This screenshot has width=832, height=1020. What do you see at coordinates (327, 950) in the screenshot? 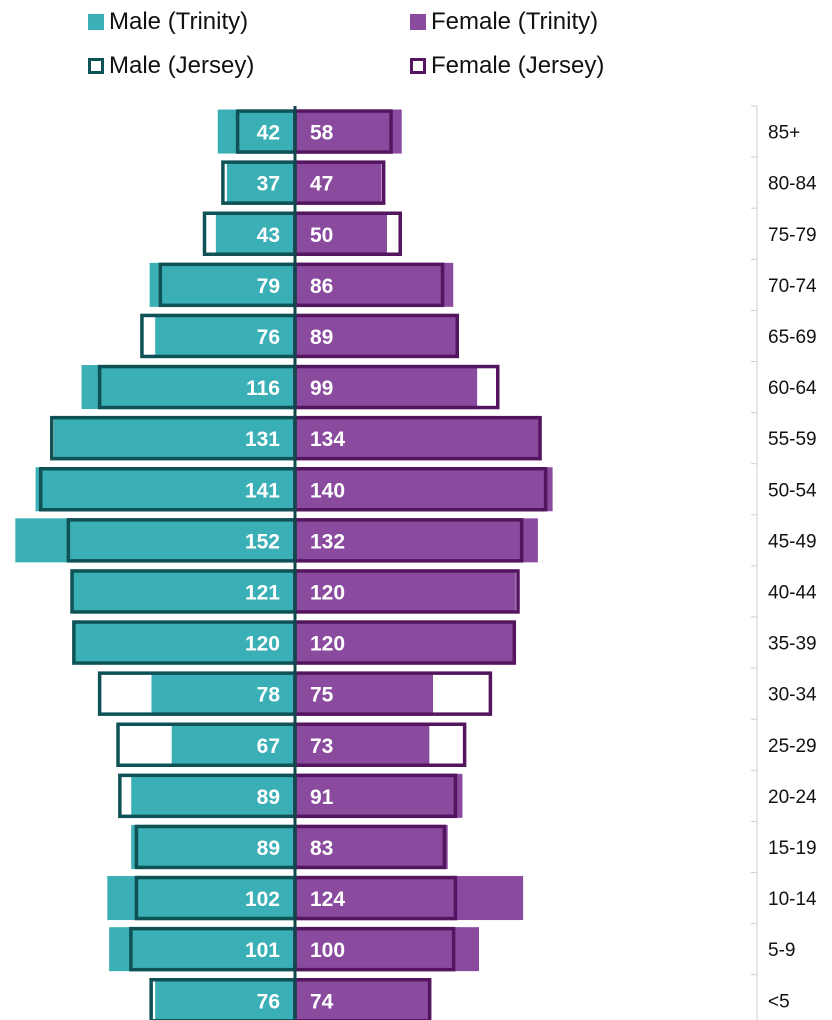
I see `female-data-label: 100` at bounding box center [327, 950].